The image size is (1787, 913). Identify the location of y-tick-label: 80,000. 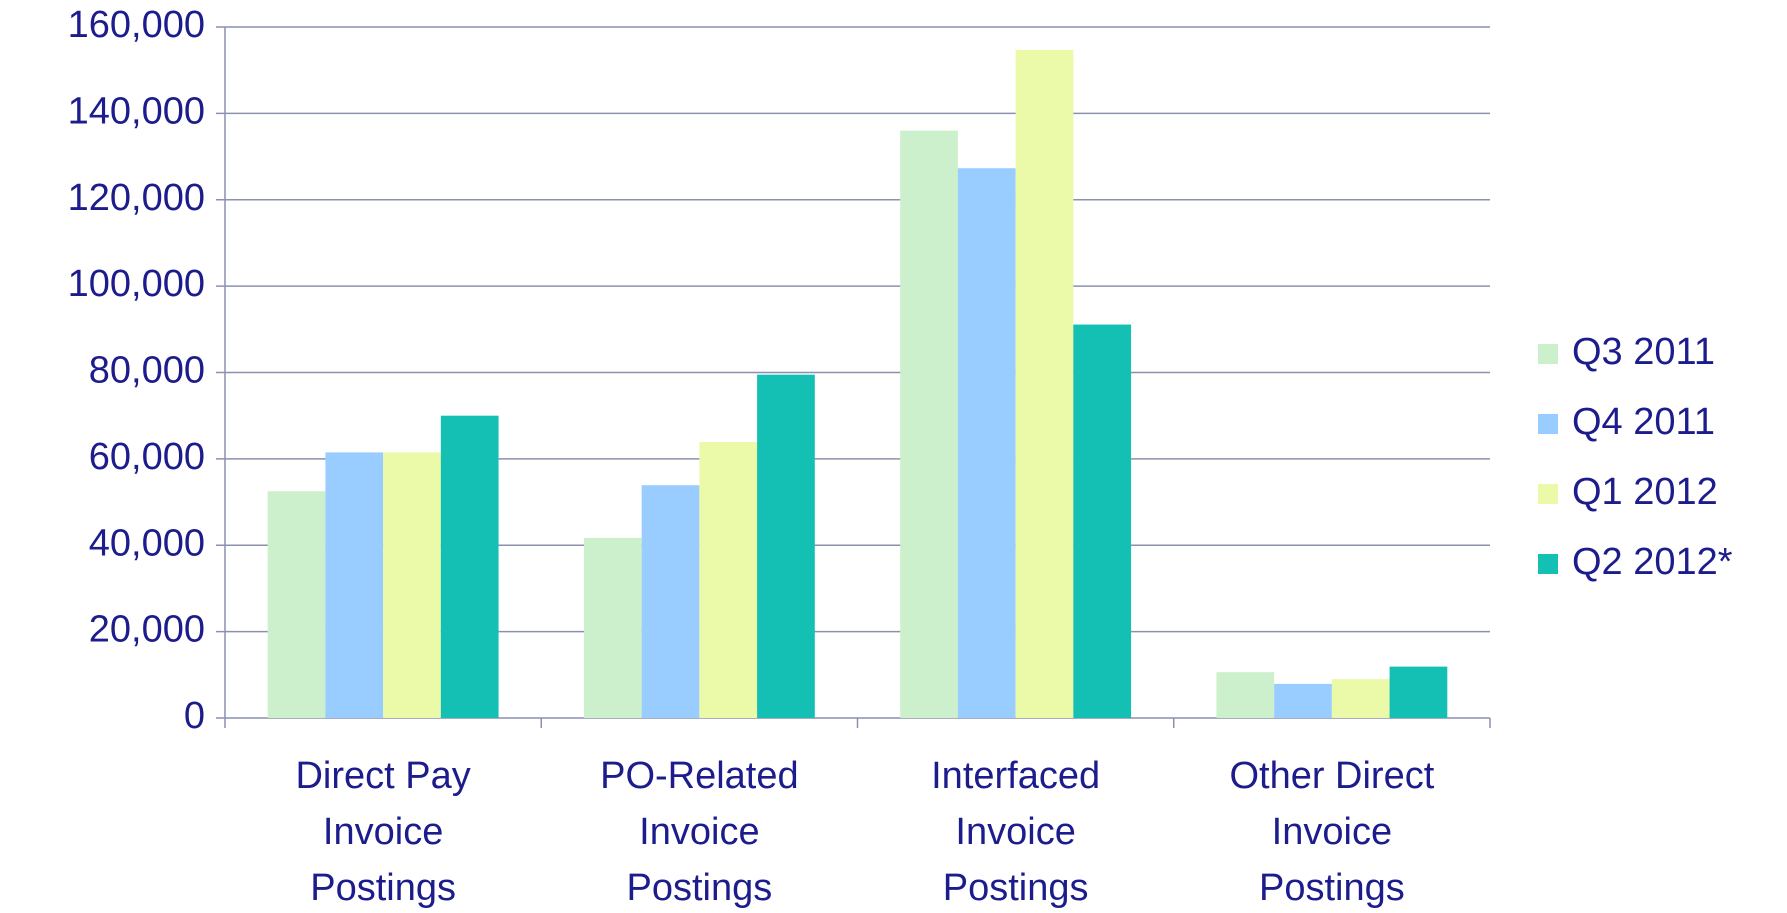
(147, 371).